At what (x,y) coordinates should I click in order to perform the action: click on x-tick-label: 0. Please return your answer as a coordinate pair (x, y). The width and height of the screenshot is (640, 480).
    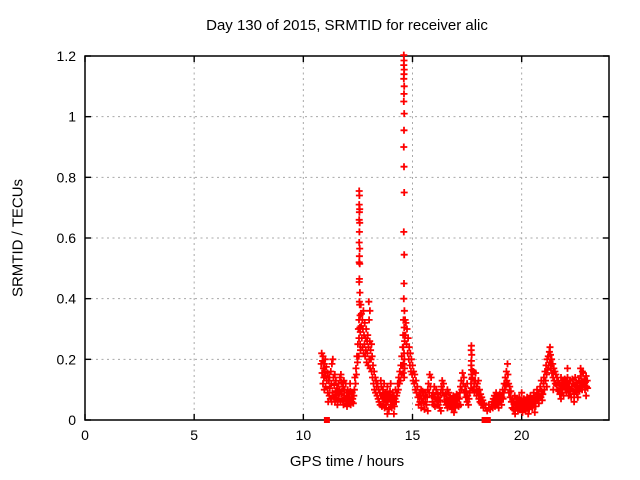
    Looking at the image, I should click on (85, 435).